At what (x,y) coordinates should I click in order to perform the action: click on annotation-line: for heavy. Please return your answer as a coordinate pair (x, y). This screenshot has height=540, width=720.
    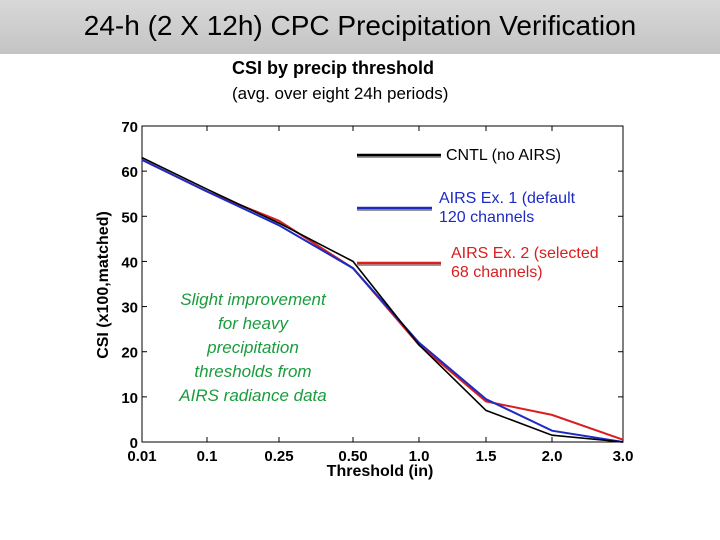
    Looking at the image, I should click on (253, 323).